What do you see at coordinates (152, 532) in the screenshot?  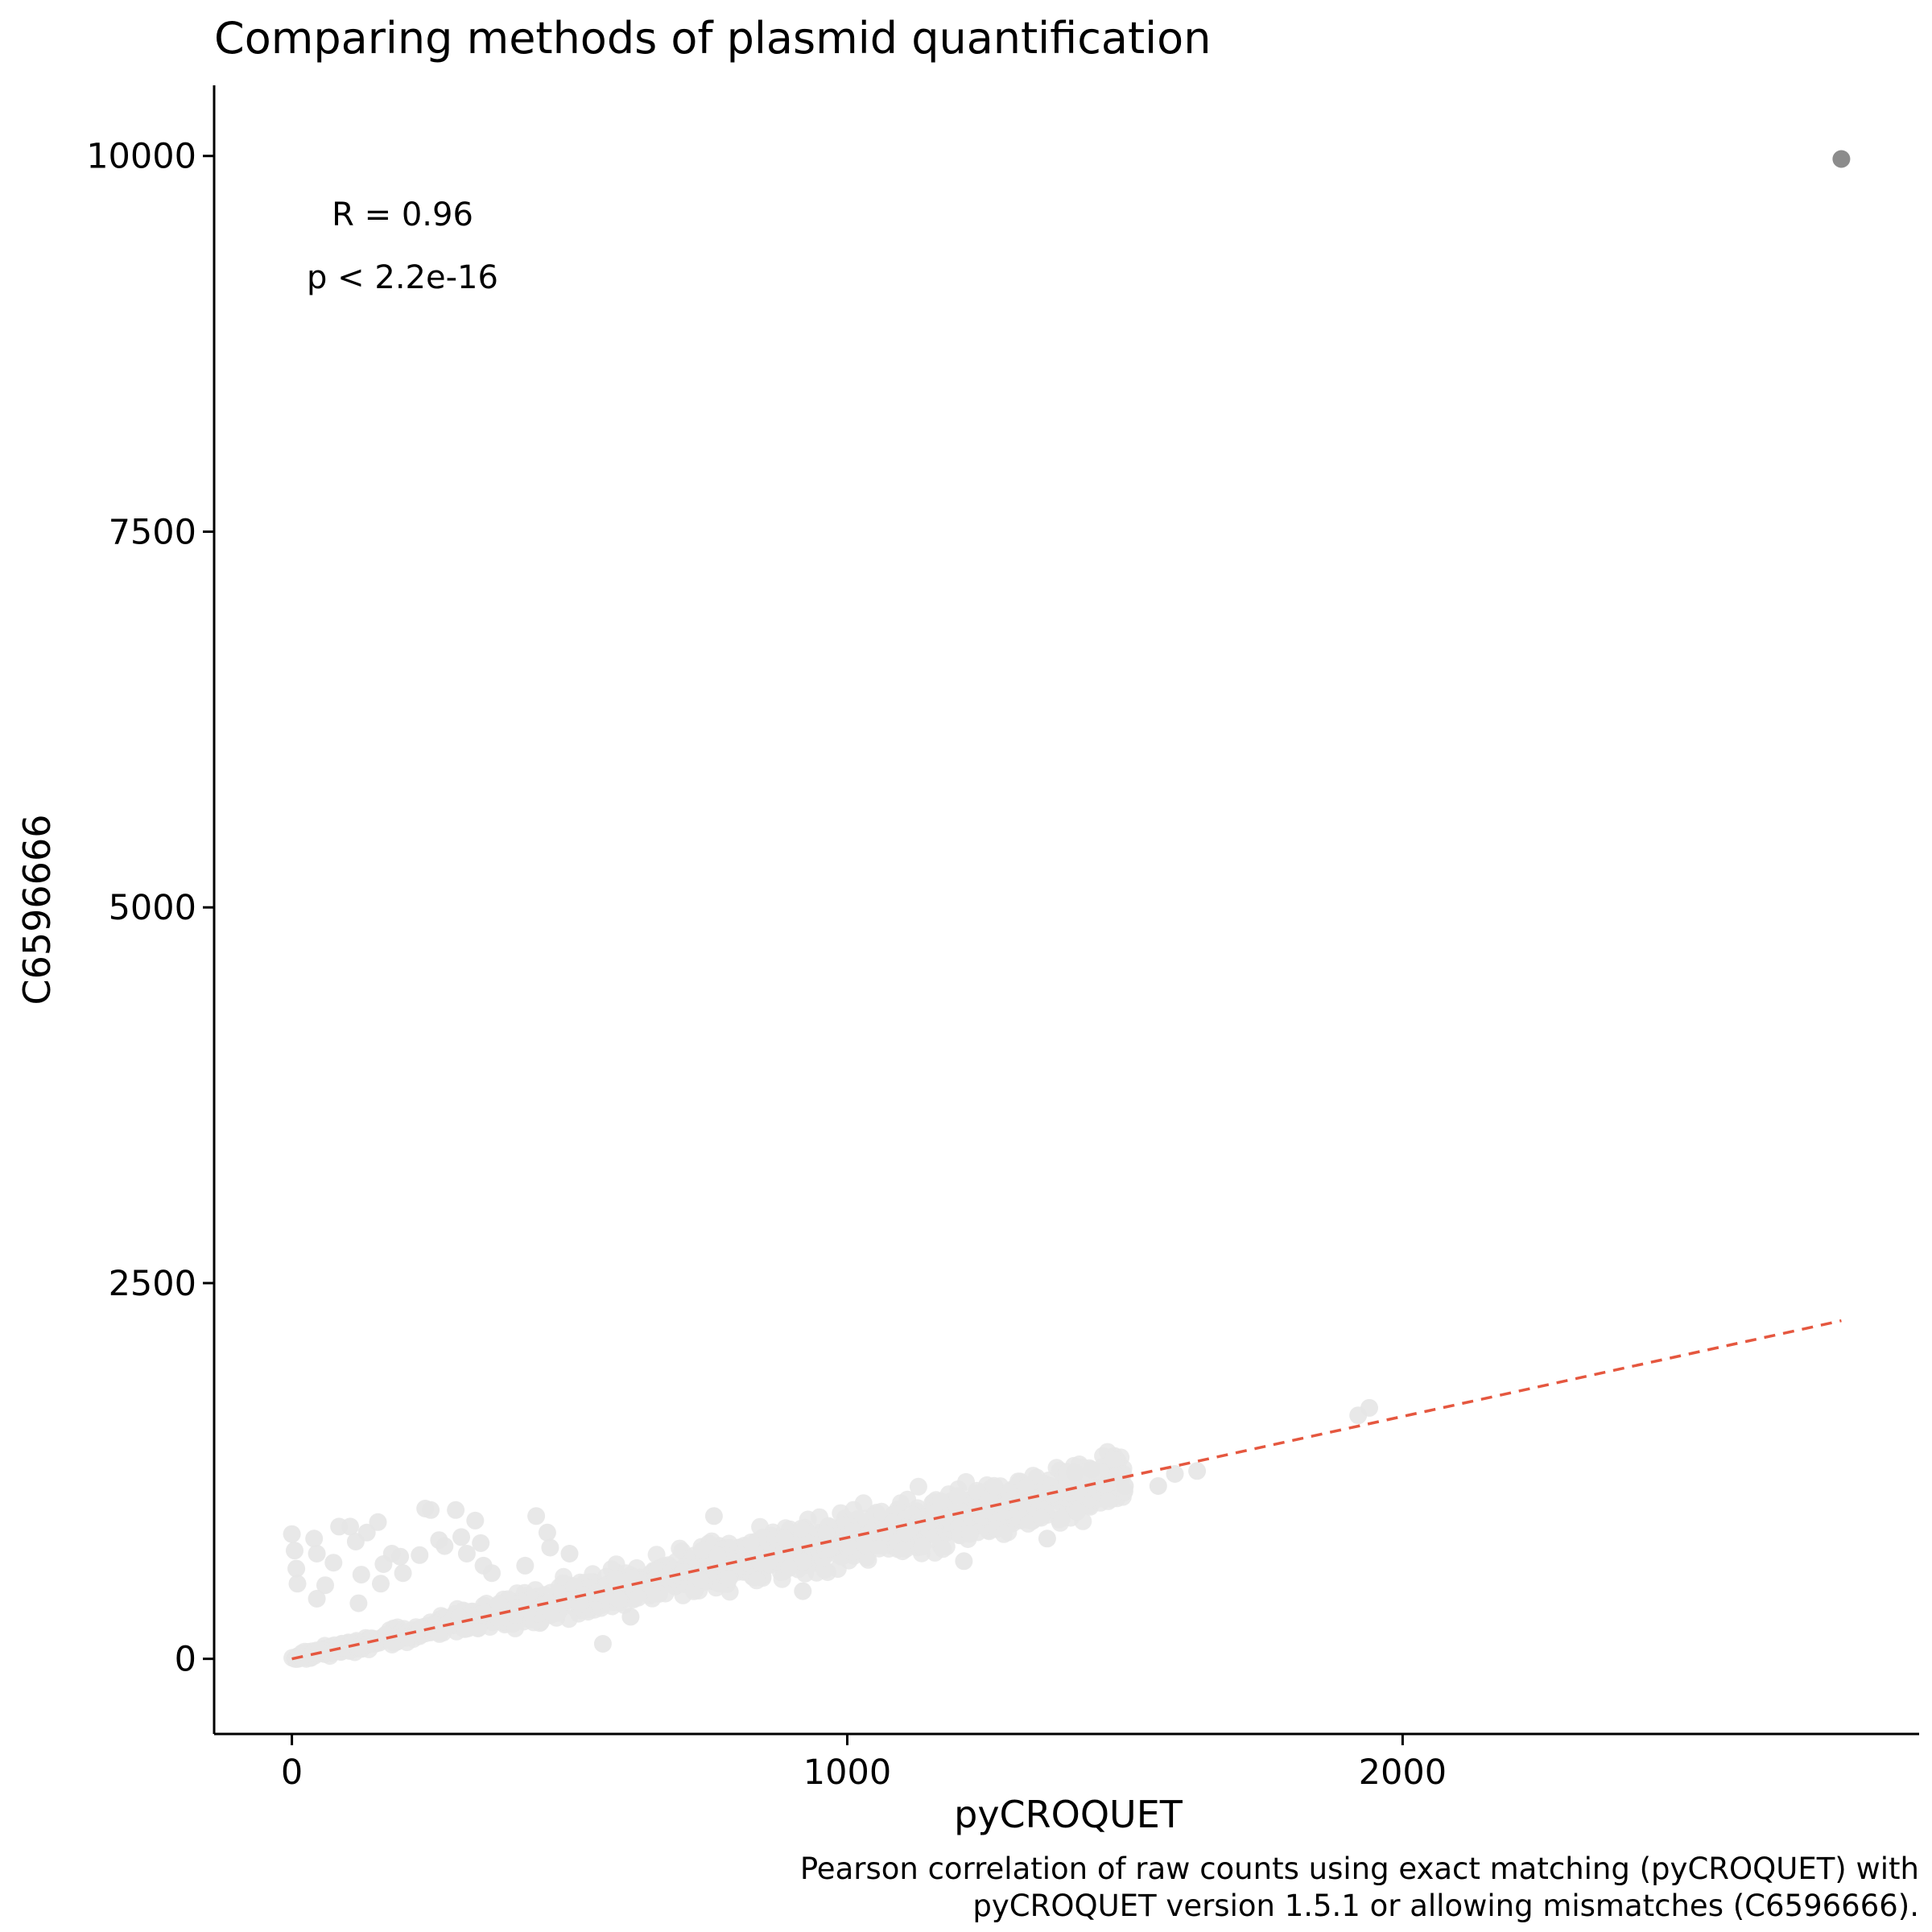 I see `y-tick-label: 7500` at bounding box center [152, 532].